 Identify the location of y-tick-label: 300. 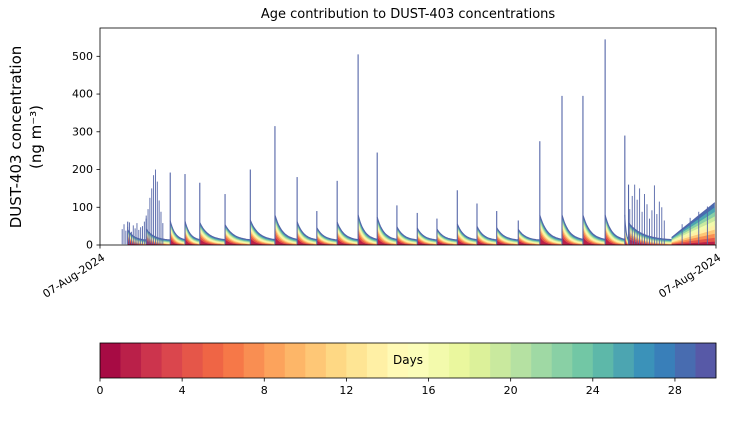
(82, 131).